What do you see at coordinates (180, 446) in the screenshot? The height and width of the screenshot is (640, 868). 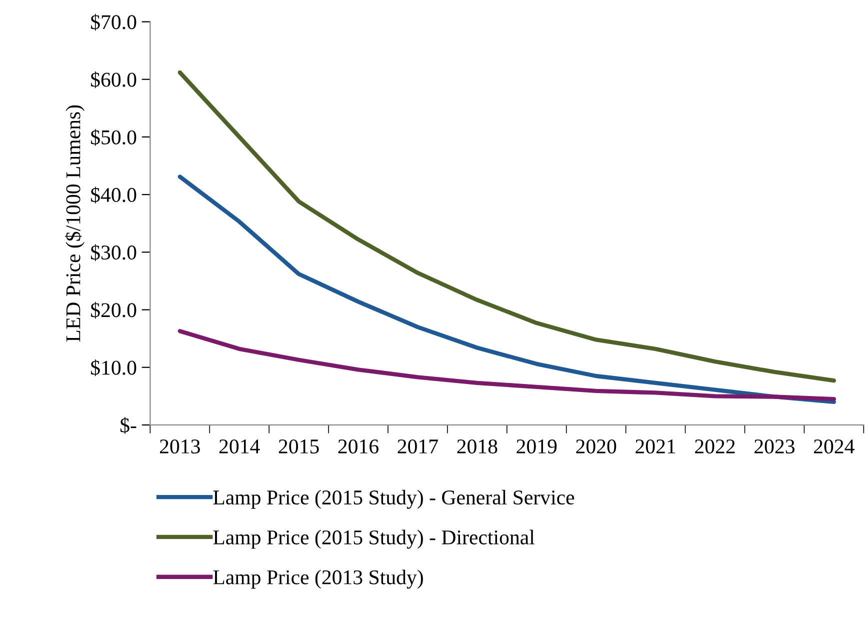 I see `x-tick-label: 2013` at bounding box center [180, 446].